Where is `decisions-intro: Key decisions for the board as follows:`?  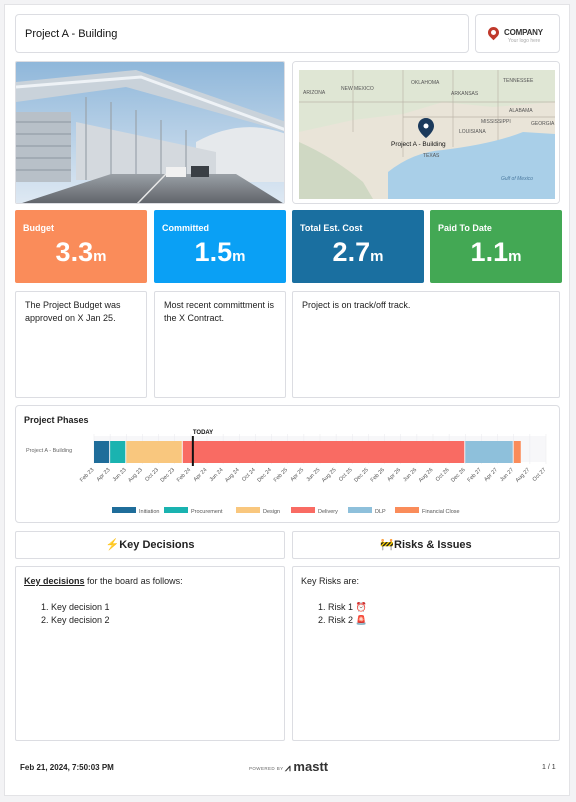
decisions-intro: Key decisions for the board as follows: is located at coordinates (103, 581).